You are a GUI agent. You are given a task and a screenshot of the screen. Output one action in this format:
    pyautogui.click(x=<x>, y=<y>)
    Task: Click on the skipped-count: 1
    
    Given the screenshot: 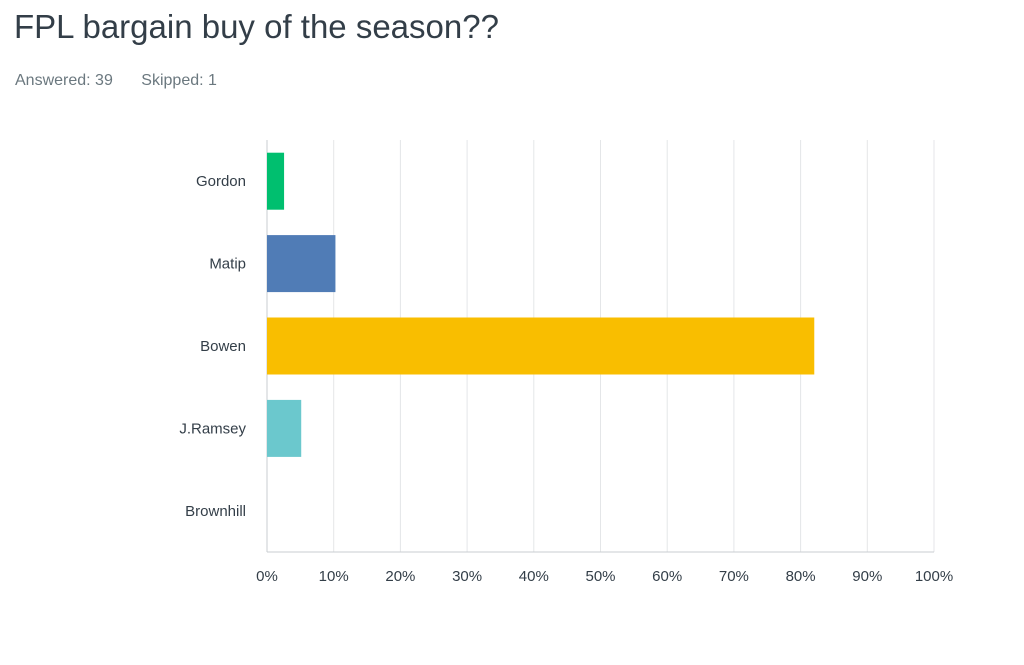 What is the action you would take?
    pyautogui.click(x=212, y=80)
    